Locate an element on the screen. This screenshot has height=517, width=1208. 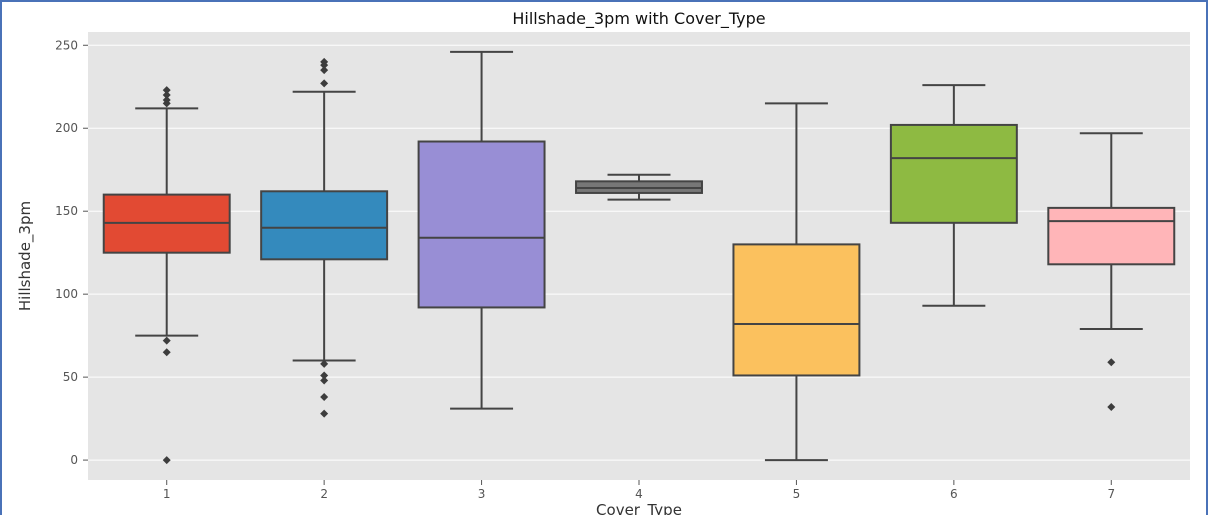
x-axis-label: Cover_Type is located at coordinates (639, 508).